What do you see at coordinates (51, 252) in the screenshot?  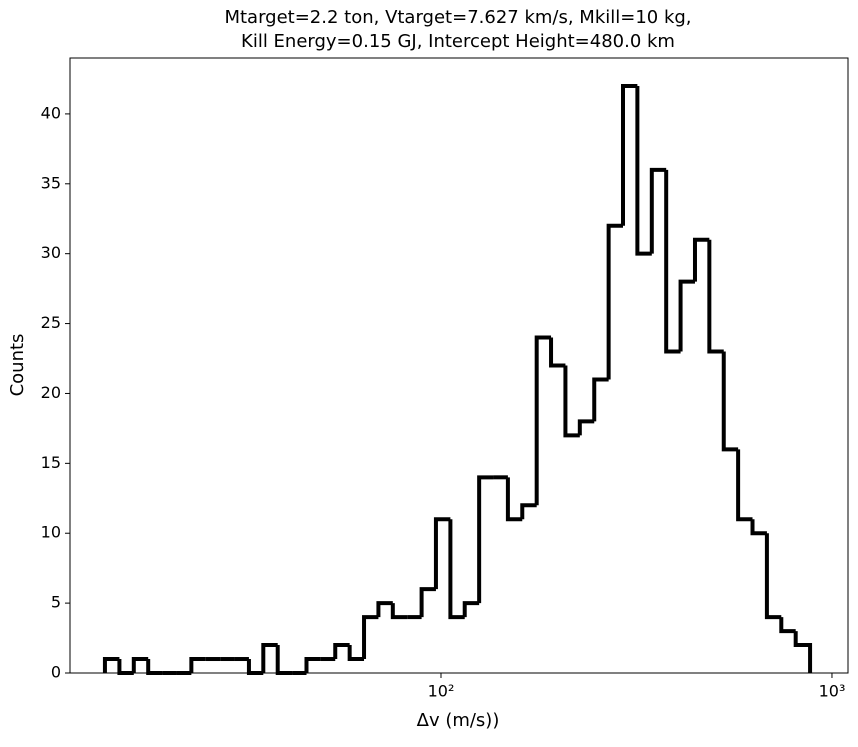 I see `y-tick-label: 30` at bounding box center [51, 252].